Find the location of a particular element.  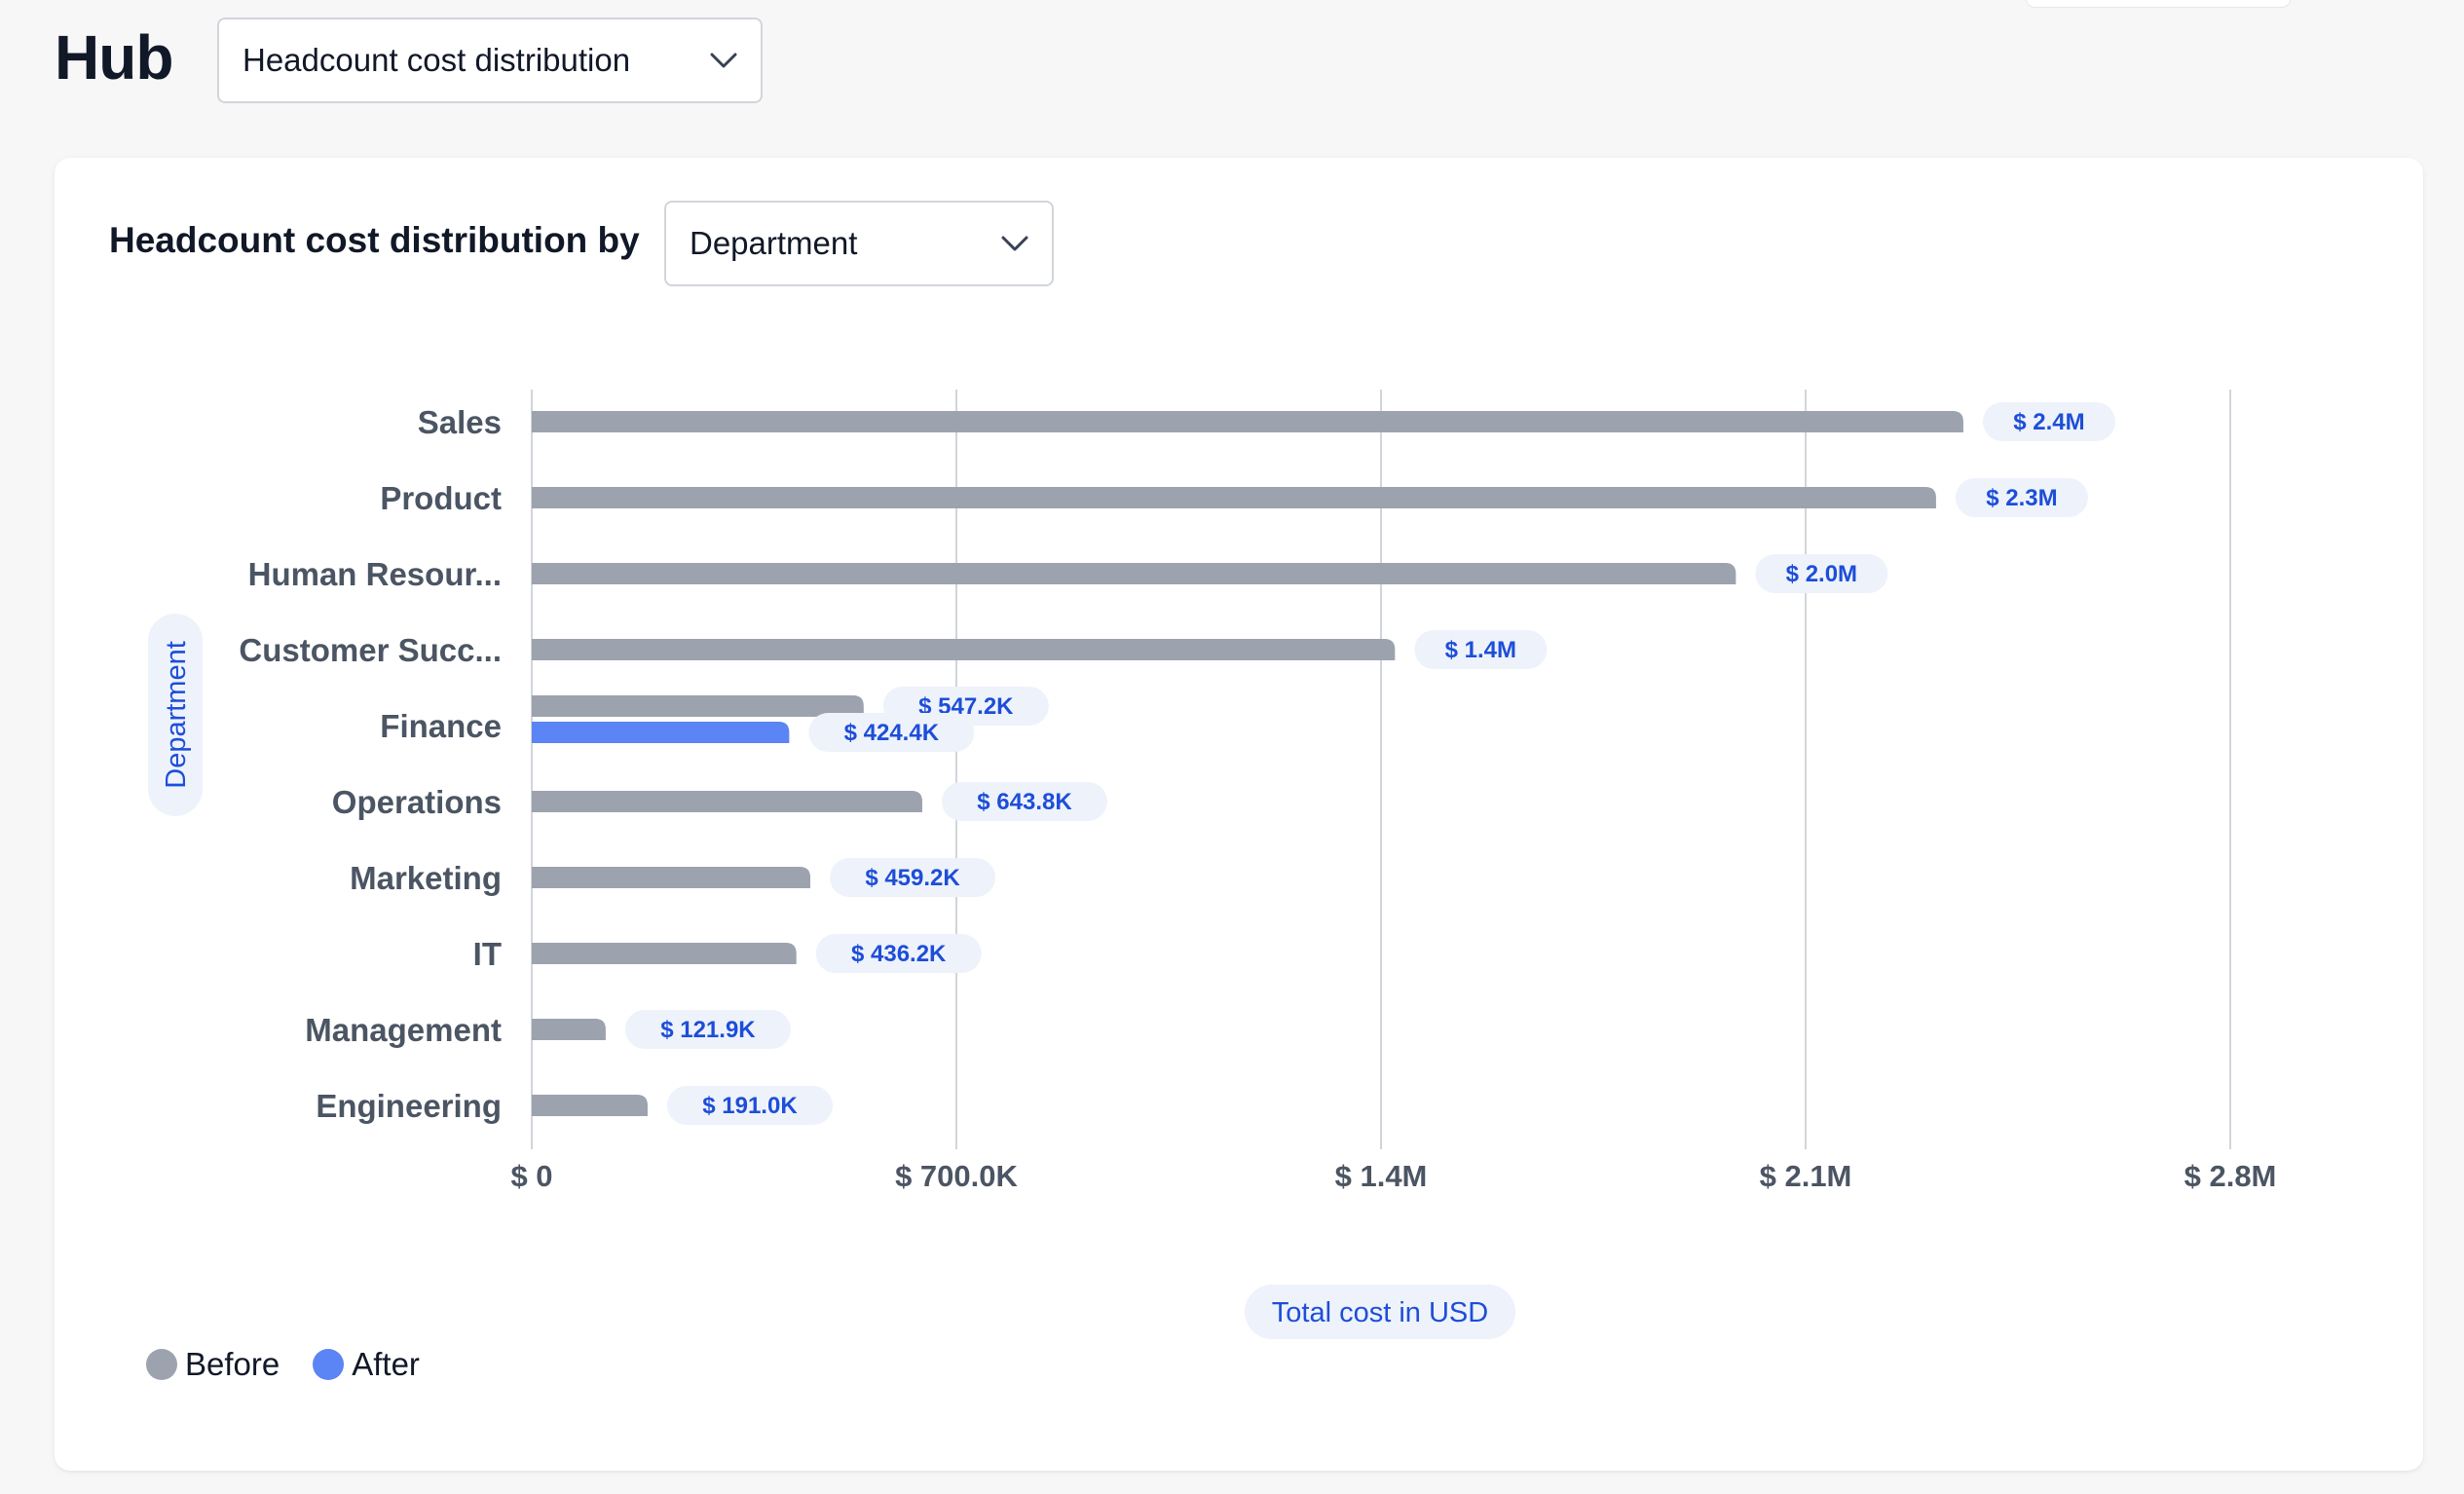

x-axis-title-text: Total cost in USD is located at coordinates (1380, 1312).